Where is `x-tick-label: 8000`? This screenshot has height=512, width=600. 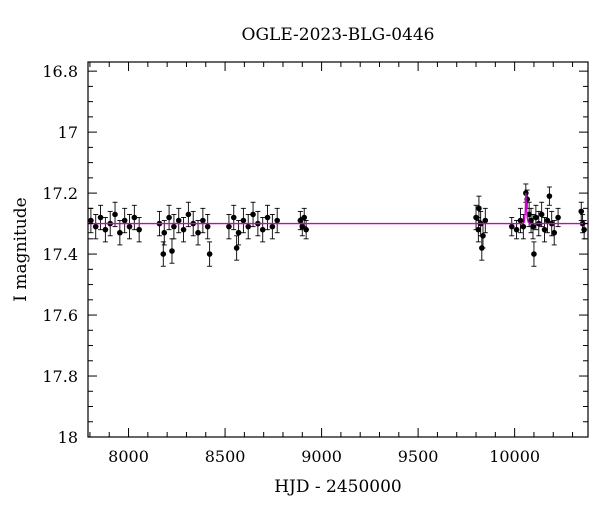 x-tick-label: 8000 is located at coordinates (128, 456).